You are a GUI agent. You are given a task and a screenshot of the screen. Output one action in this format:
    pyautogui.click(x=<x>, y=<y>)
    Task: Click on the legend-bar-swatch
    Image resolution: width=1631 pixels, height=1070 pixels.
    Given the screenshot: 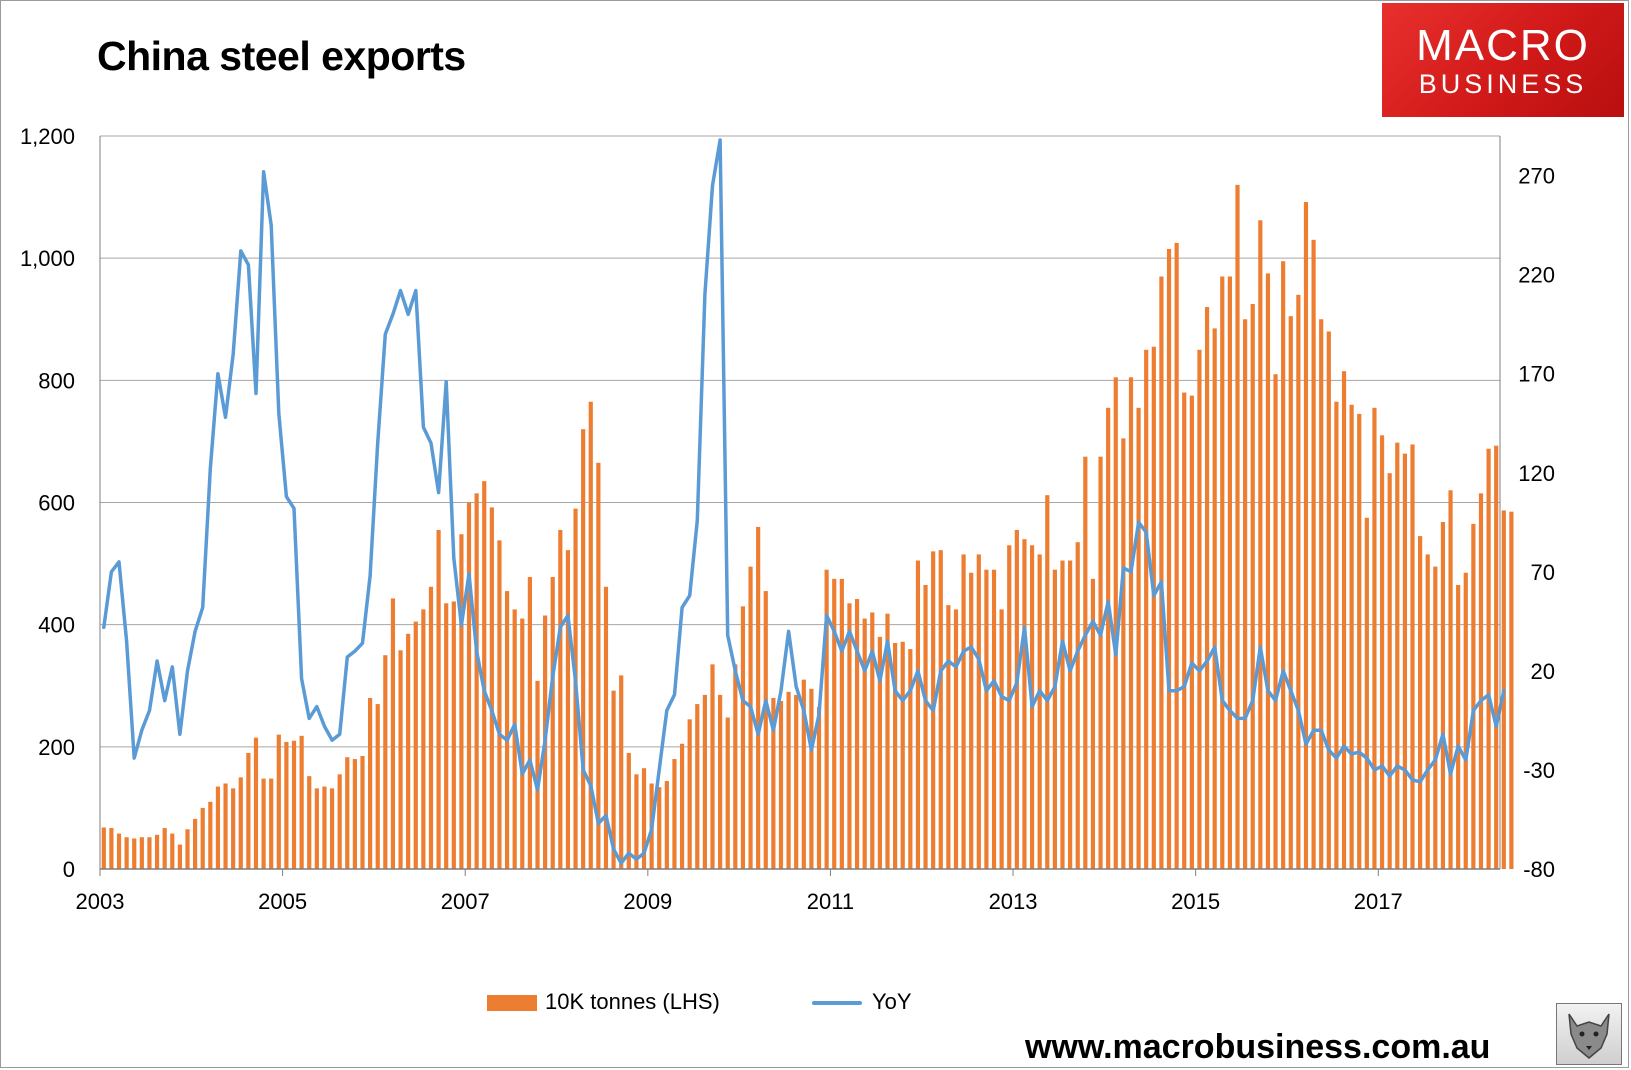 What is the action you would take?
    pyautogui.click(x=512, y=1003)
    